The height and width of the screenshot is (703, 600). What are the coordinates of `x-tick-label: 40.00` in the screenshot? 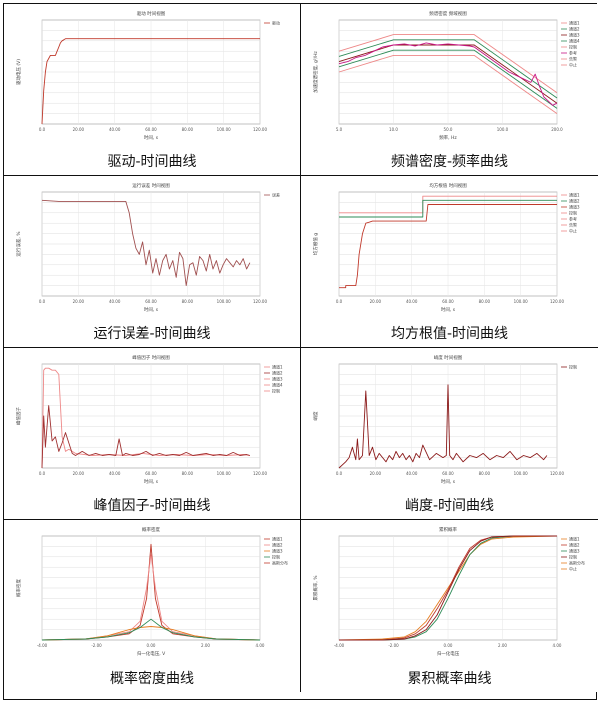 It's located at (115, 301).